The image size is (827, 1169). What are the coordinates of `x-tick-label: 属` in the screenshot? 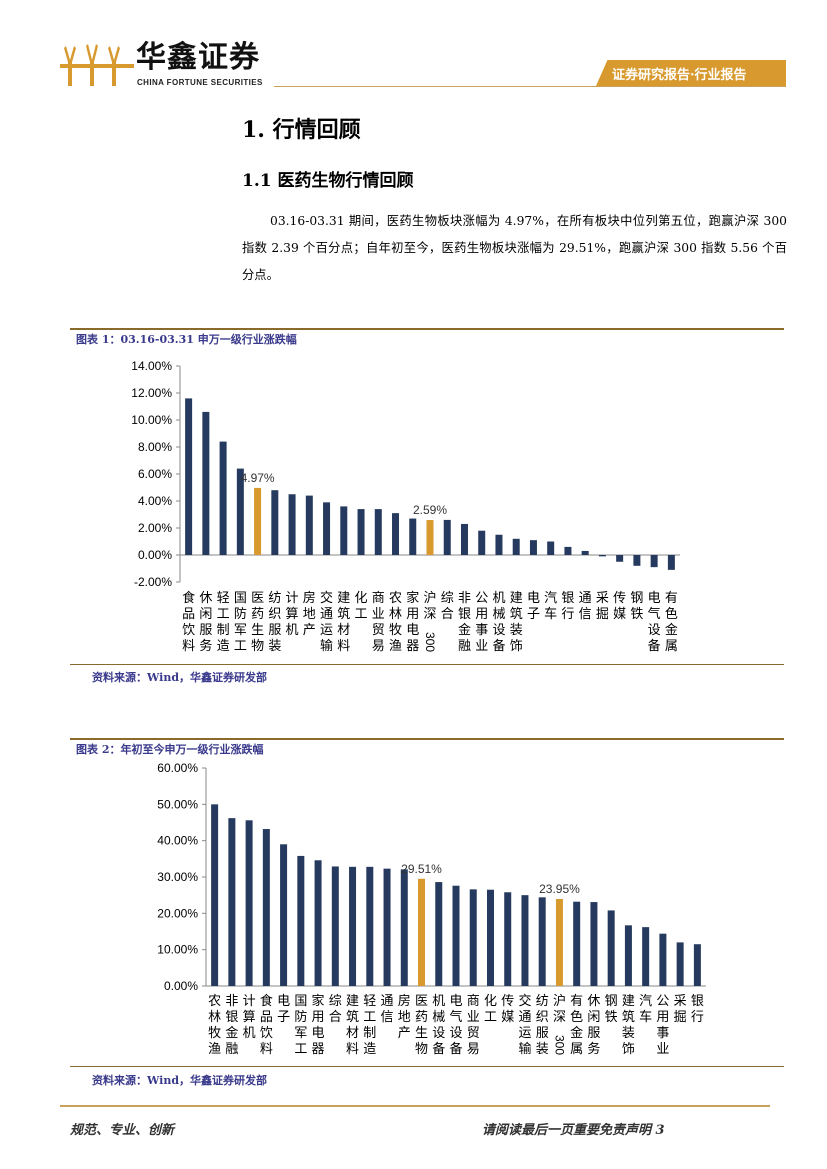 It's located at (576, 1048).